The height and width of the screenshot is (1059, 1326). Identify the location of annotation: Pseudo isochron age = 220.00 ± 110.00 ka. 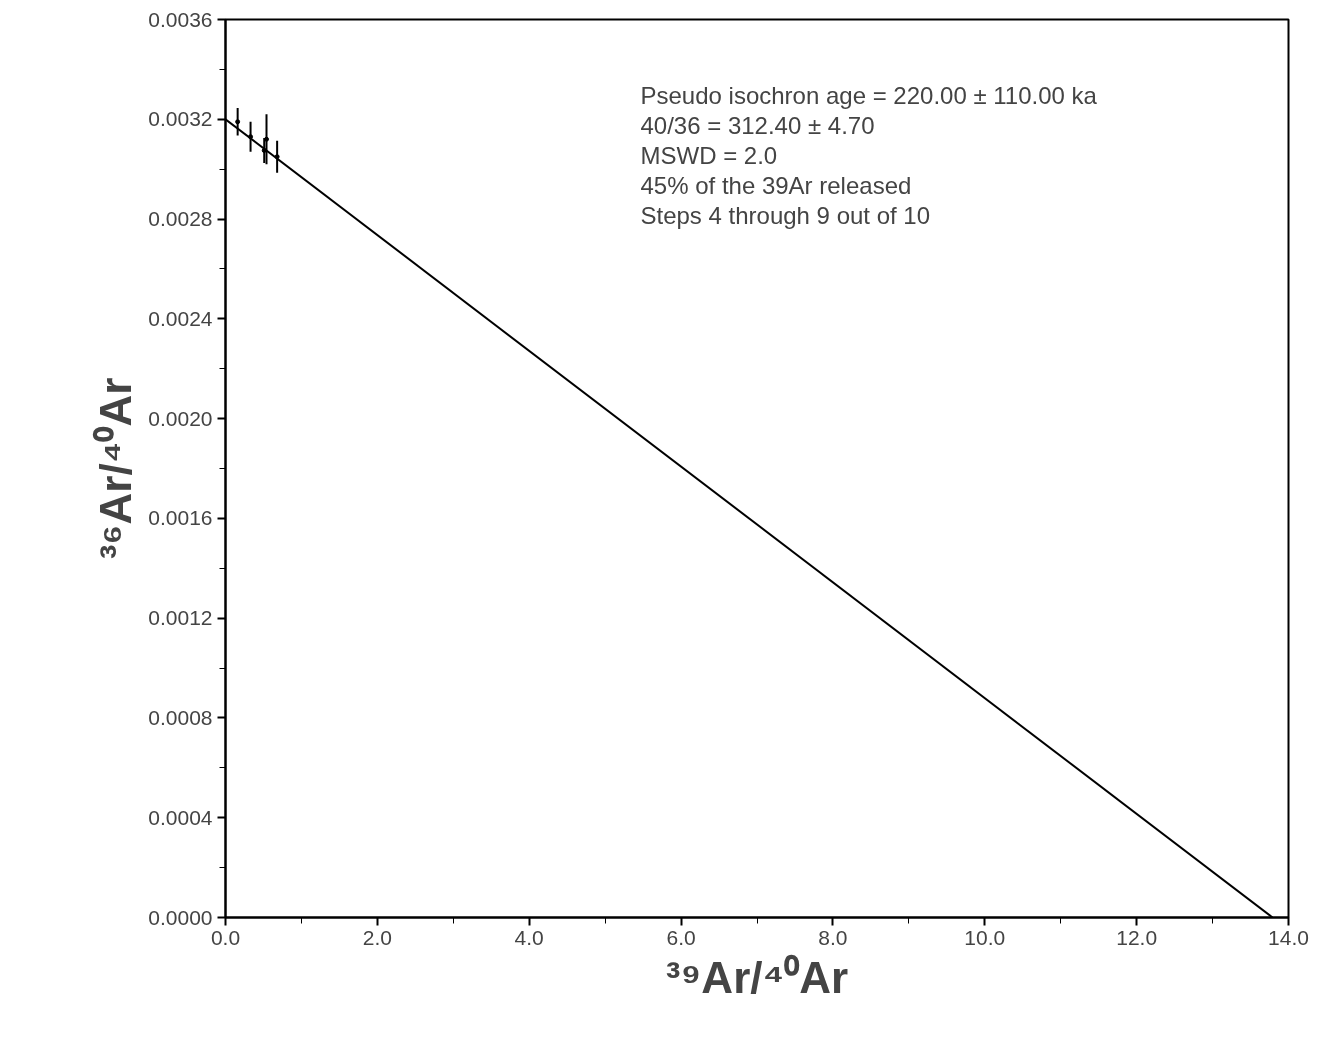
(869, 95).